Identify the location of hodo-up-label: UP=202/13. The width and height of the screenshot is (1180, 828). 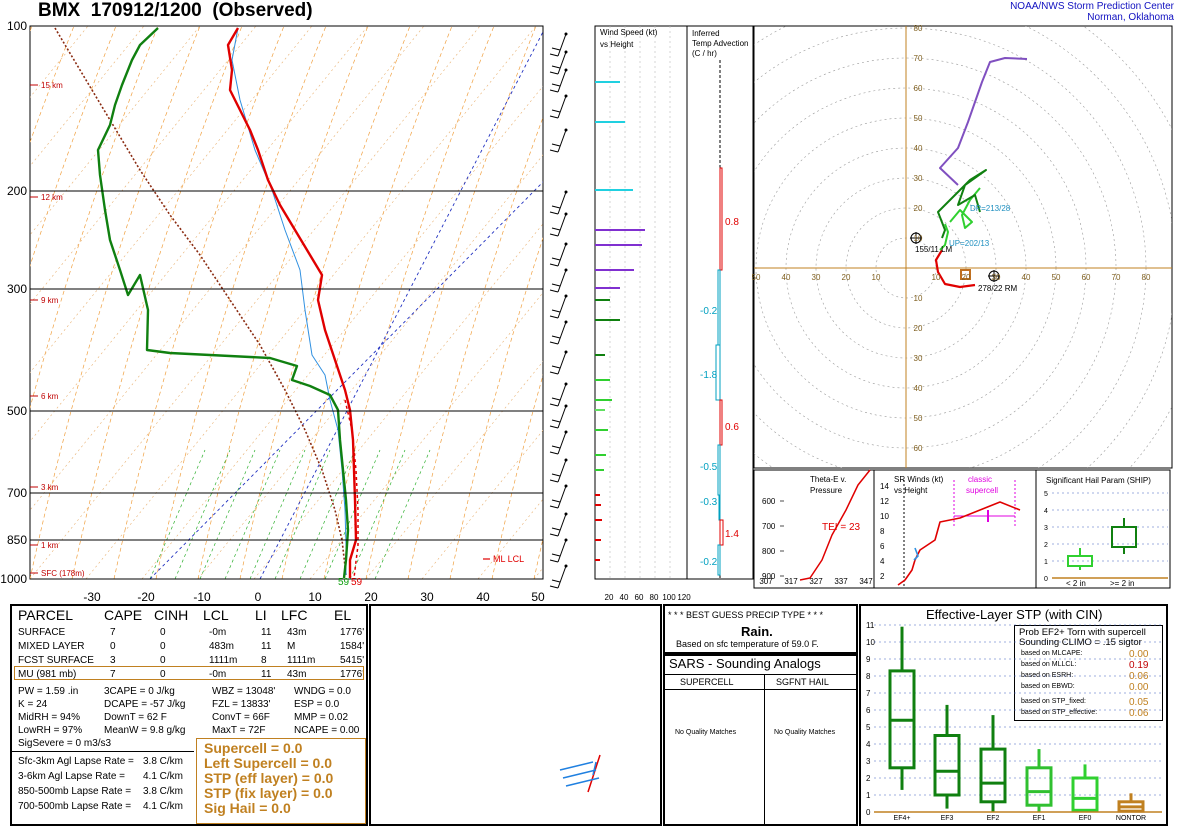
(969, 243).